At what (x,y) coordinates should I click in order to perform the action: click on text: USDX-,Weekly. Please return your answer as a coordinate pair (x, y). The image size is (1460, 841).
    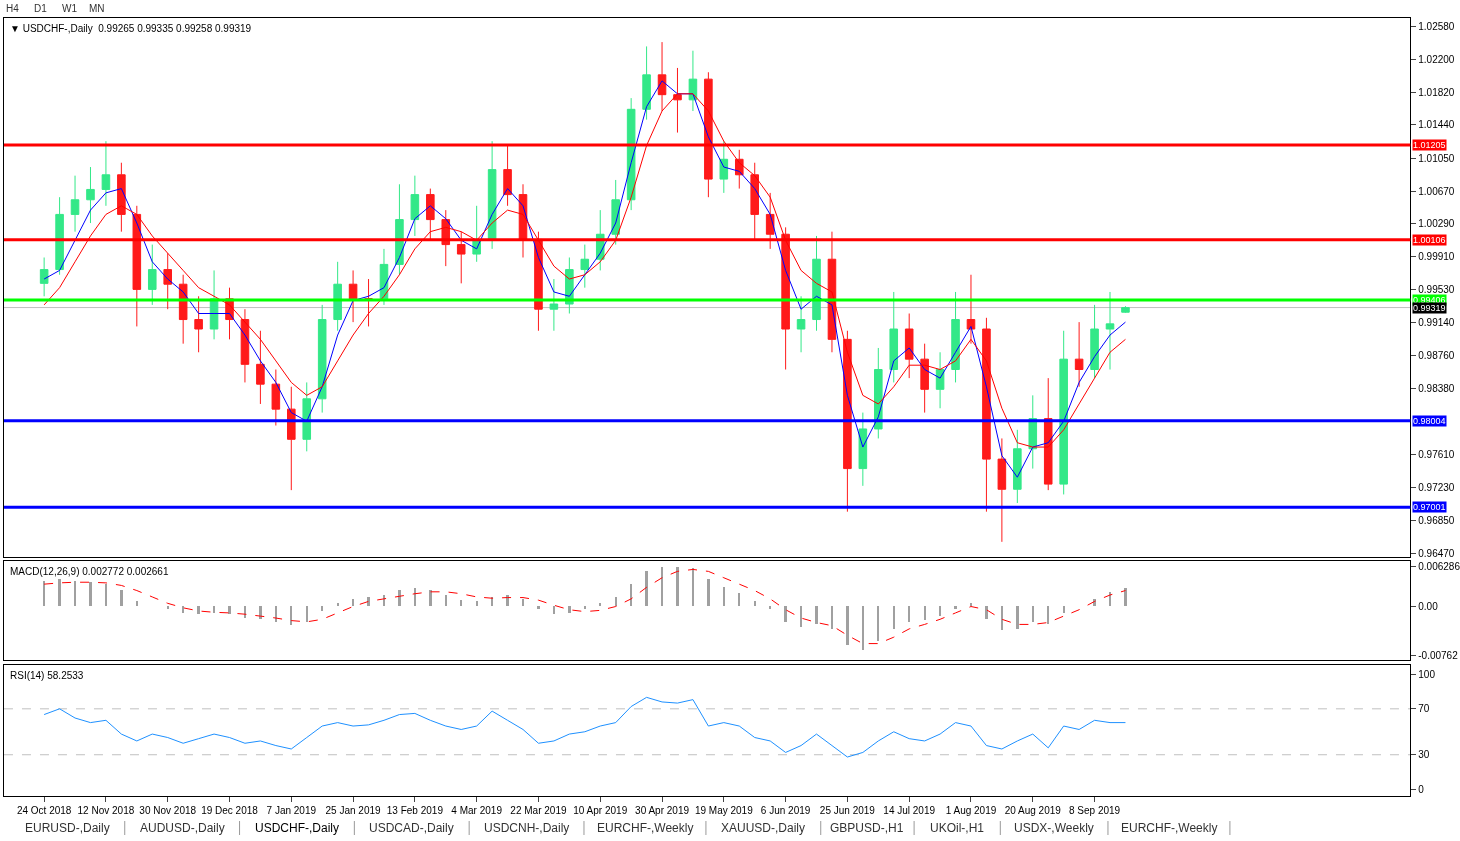
    Looking at the image, I should click on (1054, 828).